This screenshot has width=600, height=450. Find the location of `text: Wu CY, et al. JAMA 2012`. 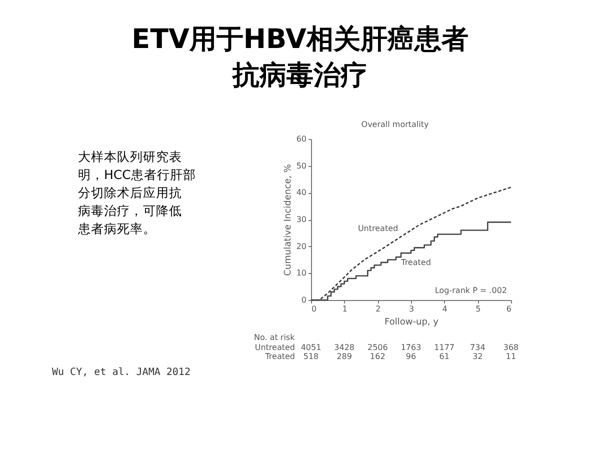

text: Wu CY, et al. JAMA 2012 is located at coordinates (121, 372).